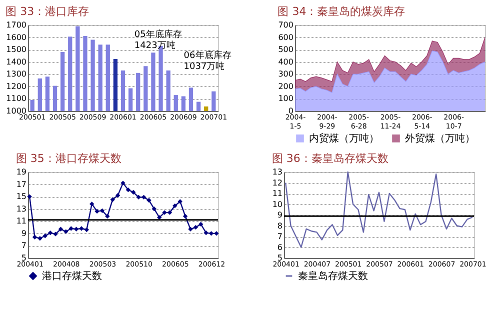  Describe the element at coordinates (286, 74) in the screenshot. I see `y-tick-label: 300` at that location.